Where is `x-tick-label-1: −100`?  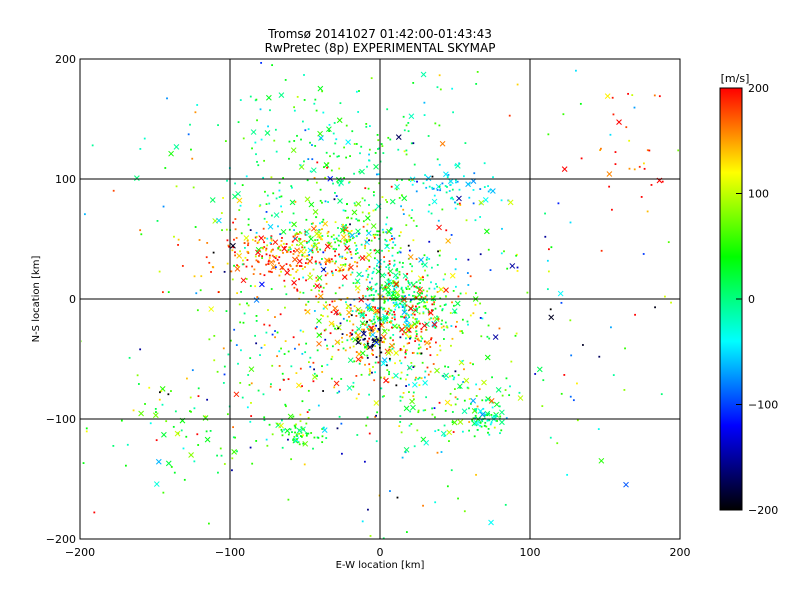
x-tick-label-1: −100 is located at coordinates (230, 552).